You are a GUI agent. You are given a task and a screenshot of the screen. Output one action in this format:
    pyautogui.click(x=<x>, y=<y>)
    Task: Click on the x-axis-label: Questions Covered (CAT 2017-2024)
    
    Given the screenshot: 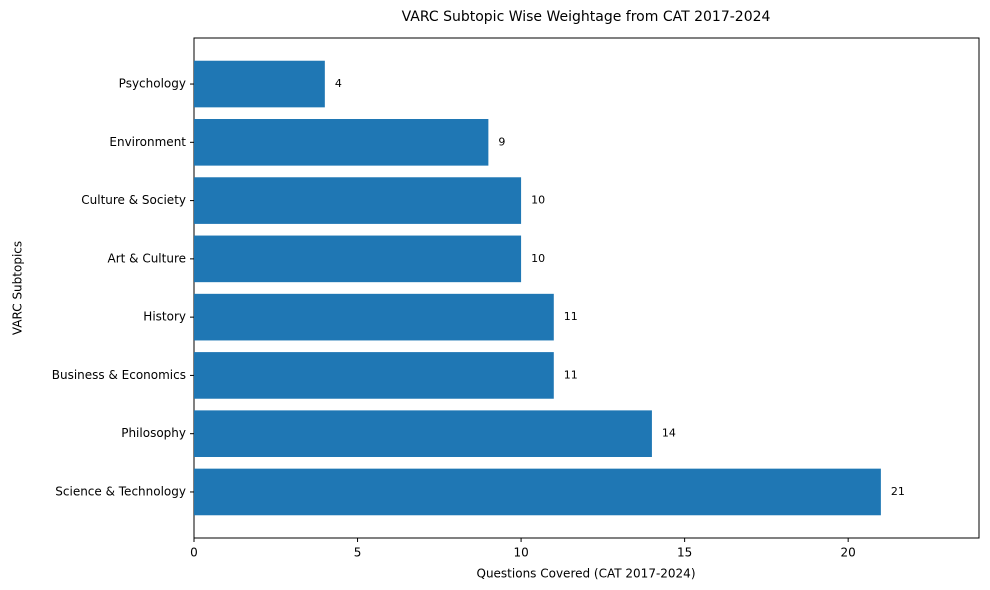 What is the action you would take?
    pyautogui.click(x=586, y=574)
    